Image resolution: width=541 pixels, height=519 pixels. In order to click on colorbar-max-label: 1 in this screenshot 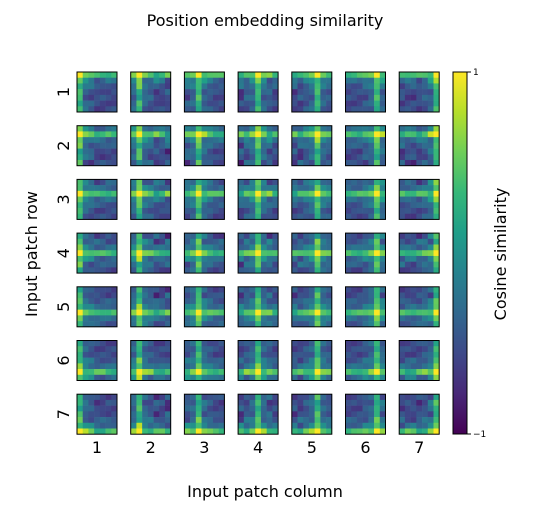, I will do `click(476, 73)`.